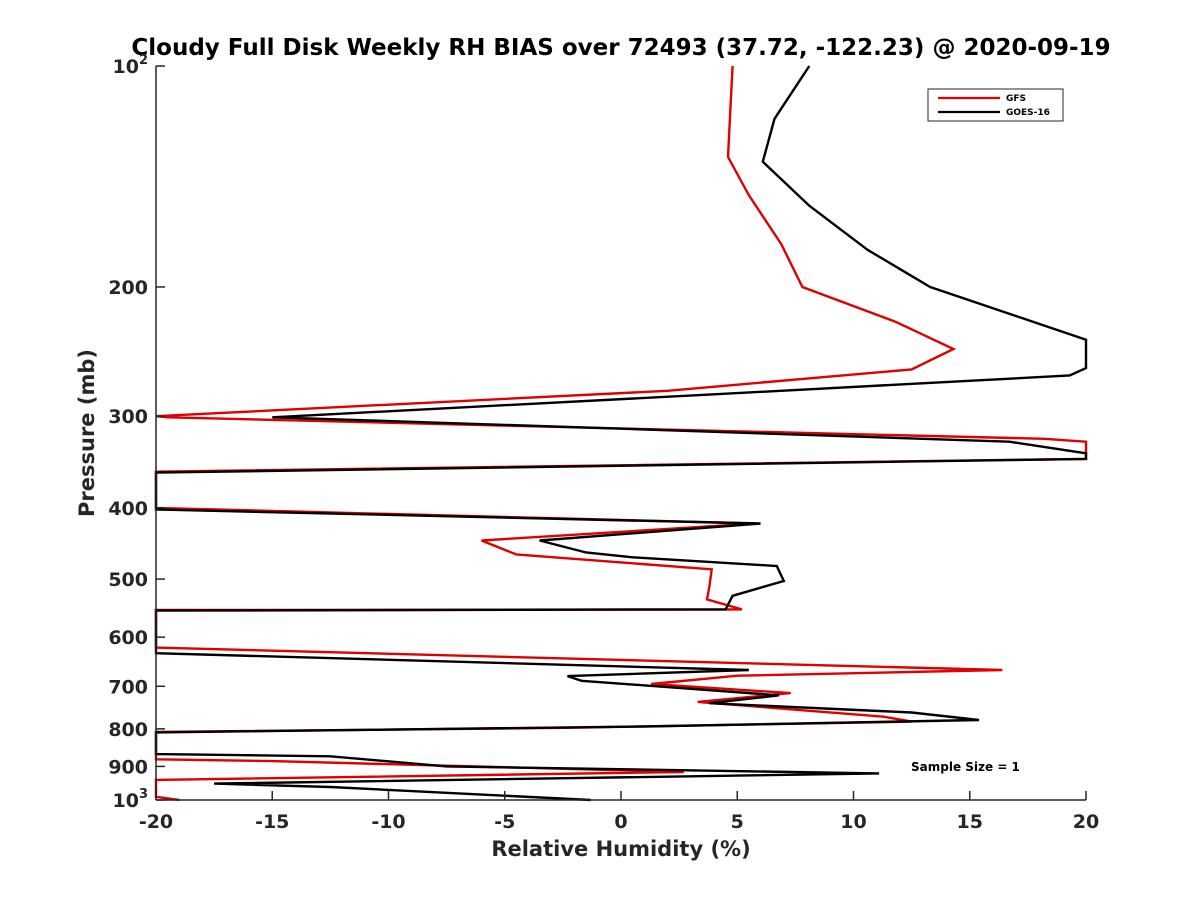 This screenshot has height=900, width=1200. I want to click on y-tick-label: 10², so click(131, 65).